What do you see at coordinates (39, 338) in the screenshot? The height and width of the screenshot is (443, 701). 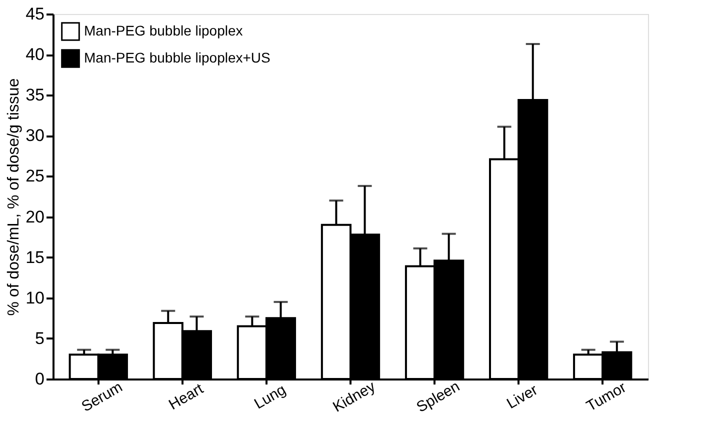 I see `y-tick-label: 5` at bounding box center [39, 338].